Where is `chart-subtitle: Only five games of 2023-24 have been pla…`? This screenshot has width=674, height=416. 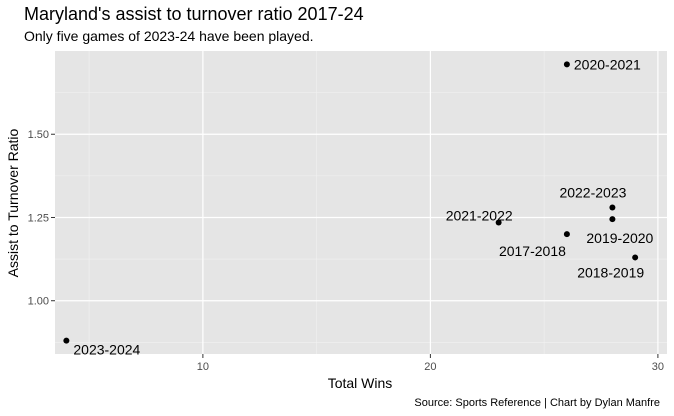
chart-subtitle: Only five games of 2023-24 have been pla… is located at coordinates (169, 36).